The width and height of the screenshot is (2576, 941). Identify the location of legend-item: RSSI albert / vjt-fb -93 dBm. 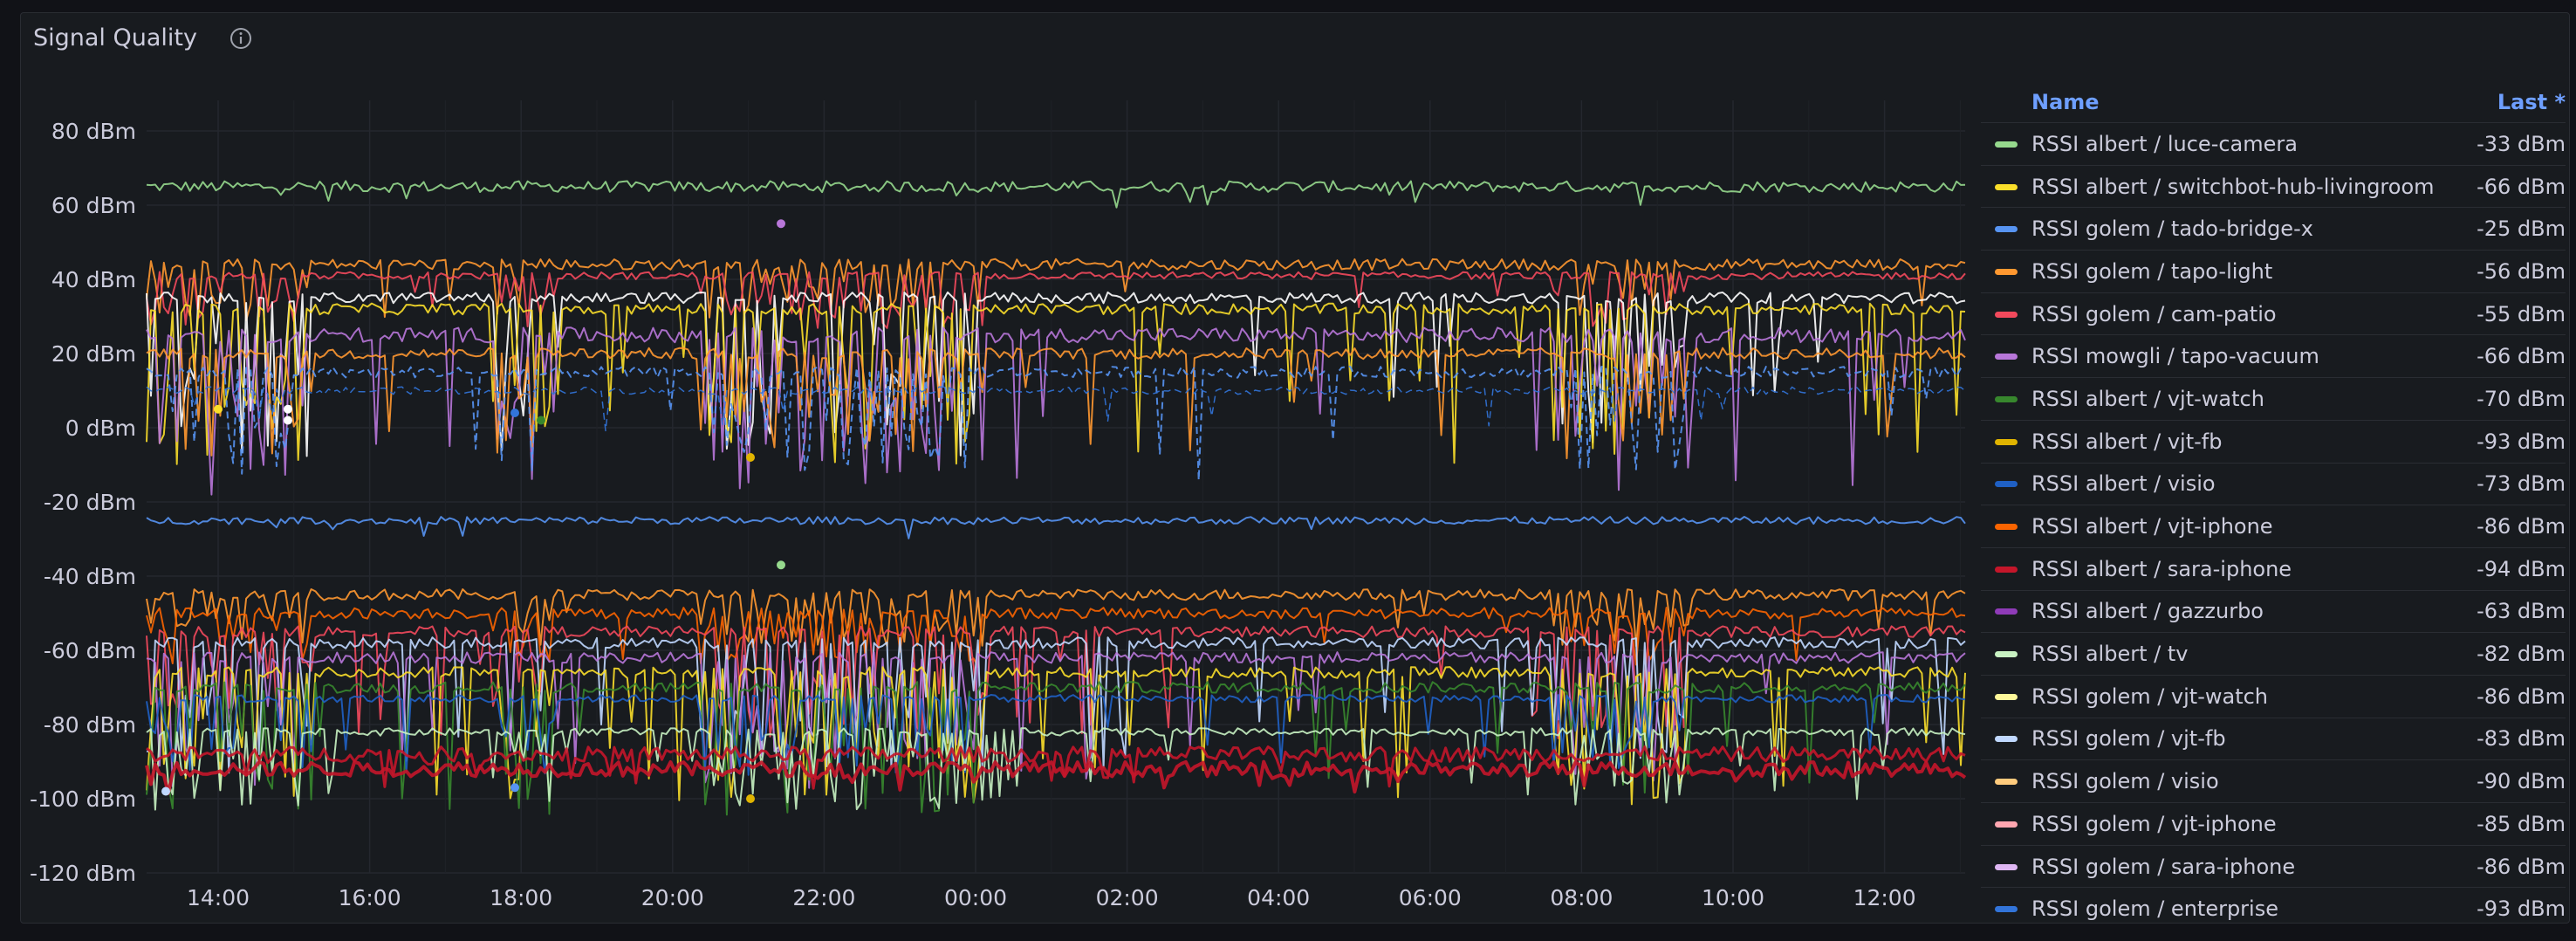
(2273, 441).